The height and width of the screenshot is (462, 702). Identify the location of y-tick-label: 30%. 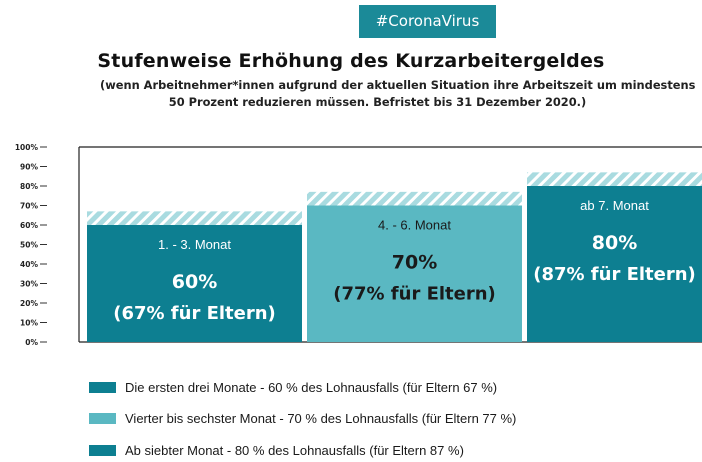
(29, 284).